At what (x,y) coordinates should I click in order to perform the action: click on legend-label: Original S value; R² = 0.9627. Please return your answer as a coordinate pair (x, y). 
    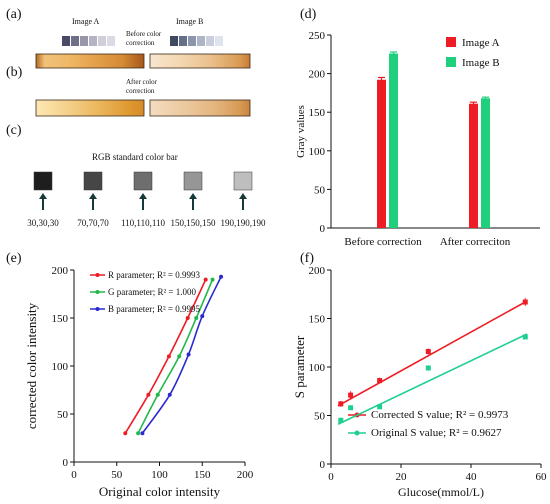
    Looking at the image, I should click on (436, 433).